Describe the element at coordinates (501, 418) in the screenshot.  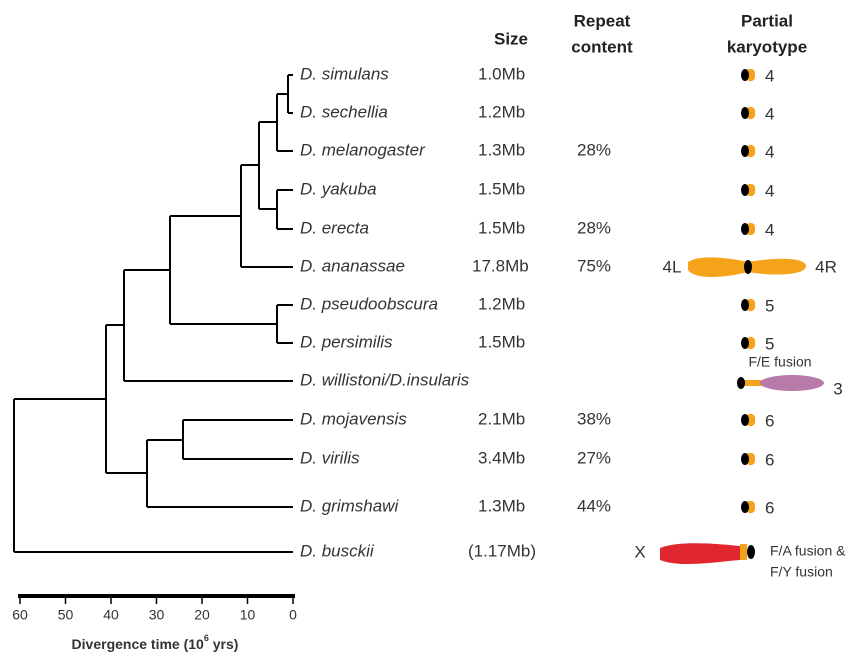
I see `genome-size: 2.1Mb` at that location.